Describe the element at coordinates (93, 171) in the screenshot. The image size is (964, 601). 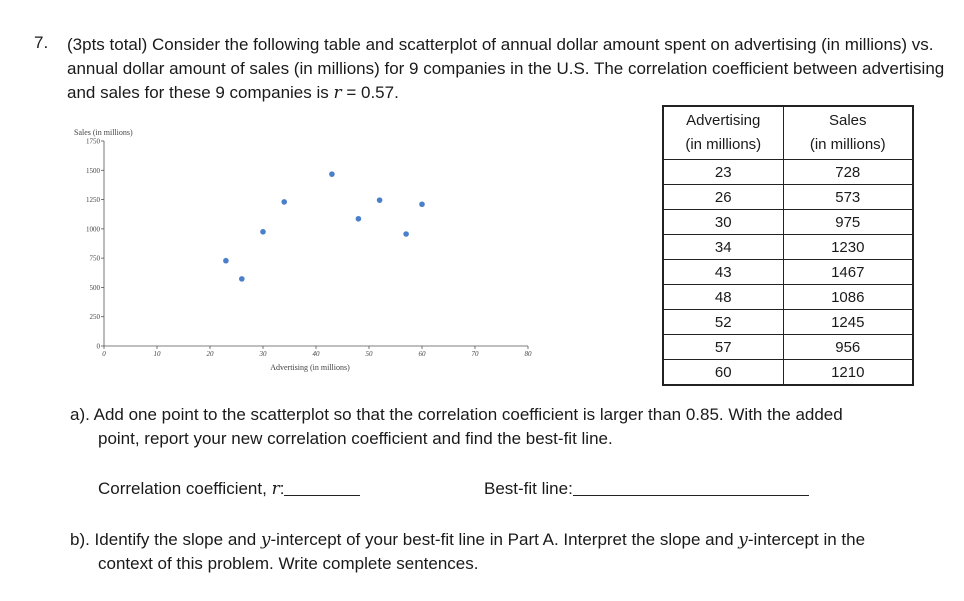
I see `y-tick-label: 1500` at that location.